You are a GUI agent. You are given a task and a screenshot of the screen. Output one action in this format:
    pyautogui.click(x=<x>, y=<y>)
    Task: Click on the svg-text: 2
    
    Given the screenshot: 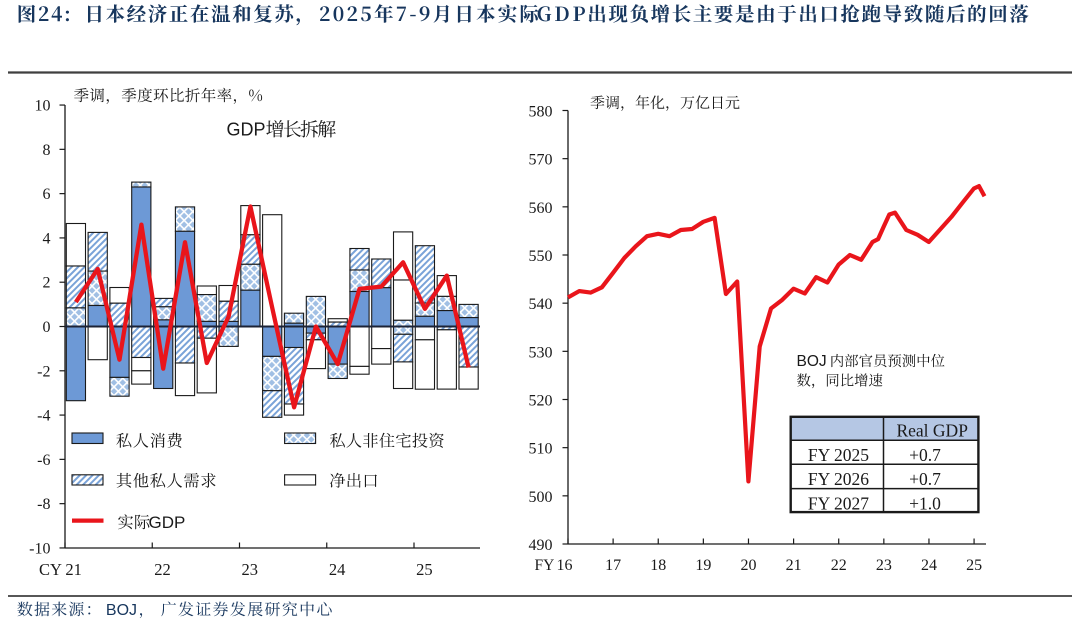 What is the action you would take?
    pyautogui.click(x=47, y=283)
    